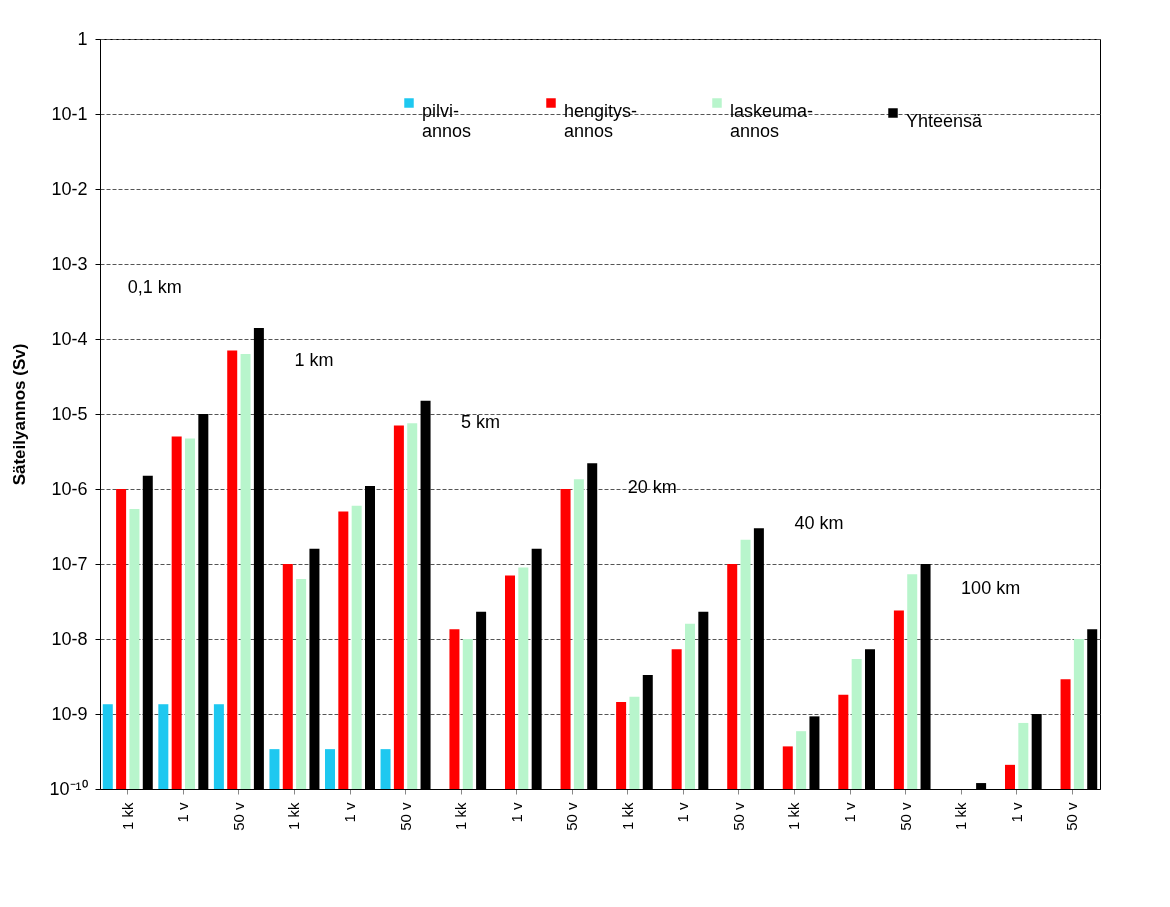  I want to click on y-tick-label: 10-5, so click(69, 413).